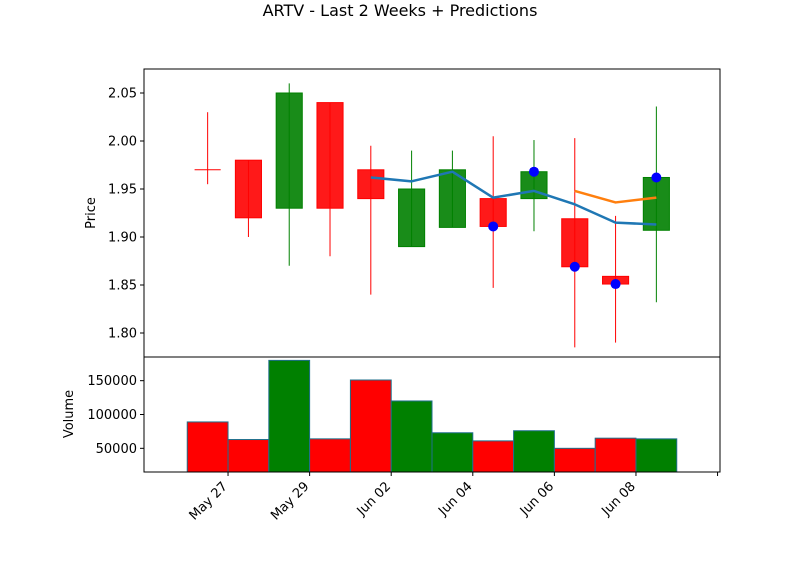 This screenshot has width=800, height=575. What do you see at coordinates (400, 10) in the screenshot?
I see `chart-title: ARTV - Last 2 Weeks + Predictions` at bounding box center [400, 10].